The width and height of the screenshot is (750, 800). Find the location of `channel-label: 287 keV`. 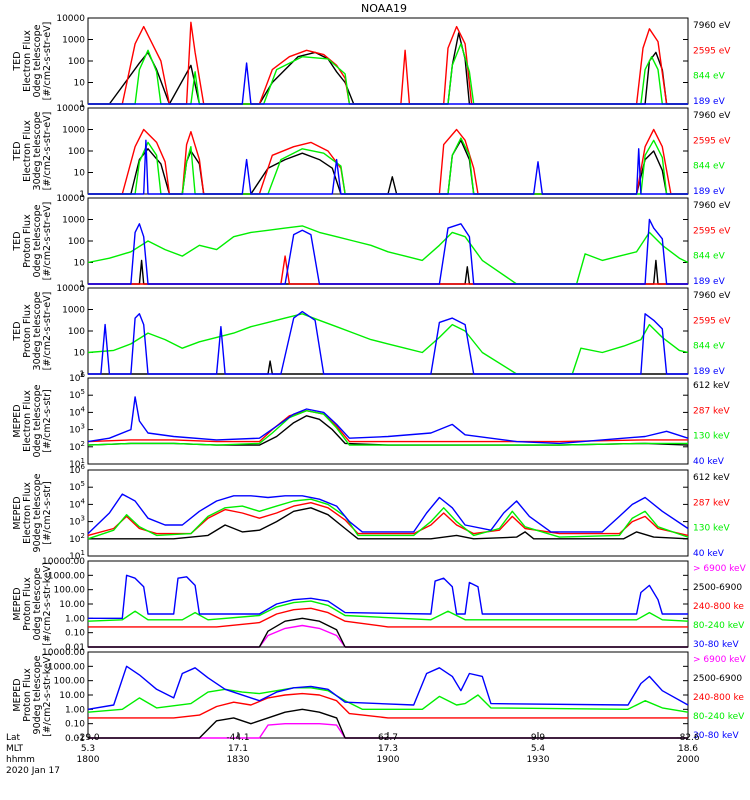

channel-label: 287 keV is located at coordinates (711, 411).